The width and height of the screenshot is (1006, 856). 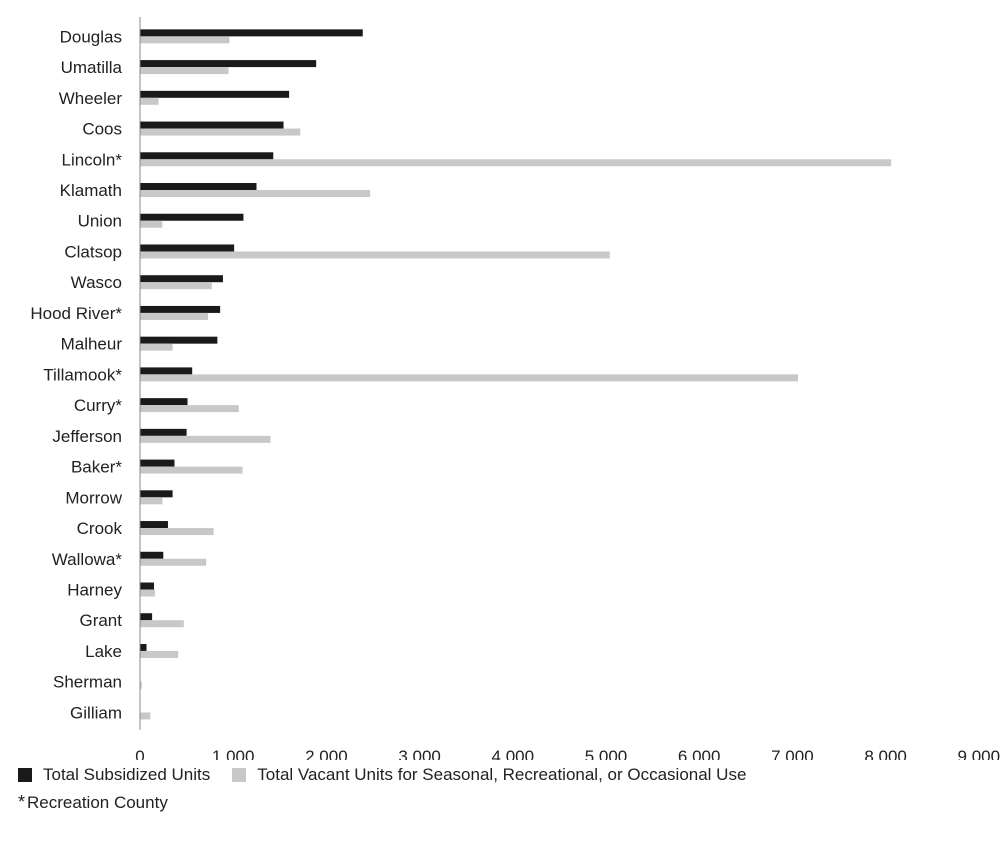 I want to click on category-label: Harney, so click(x=94, y=590).